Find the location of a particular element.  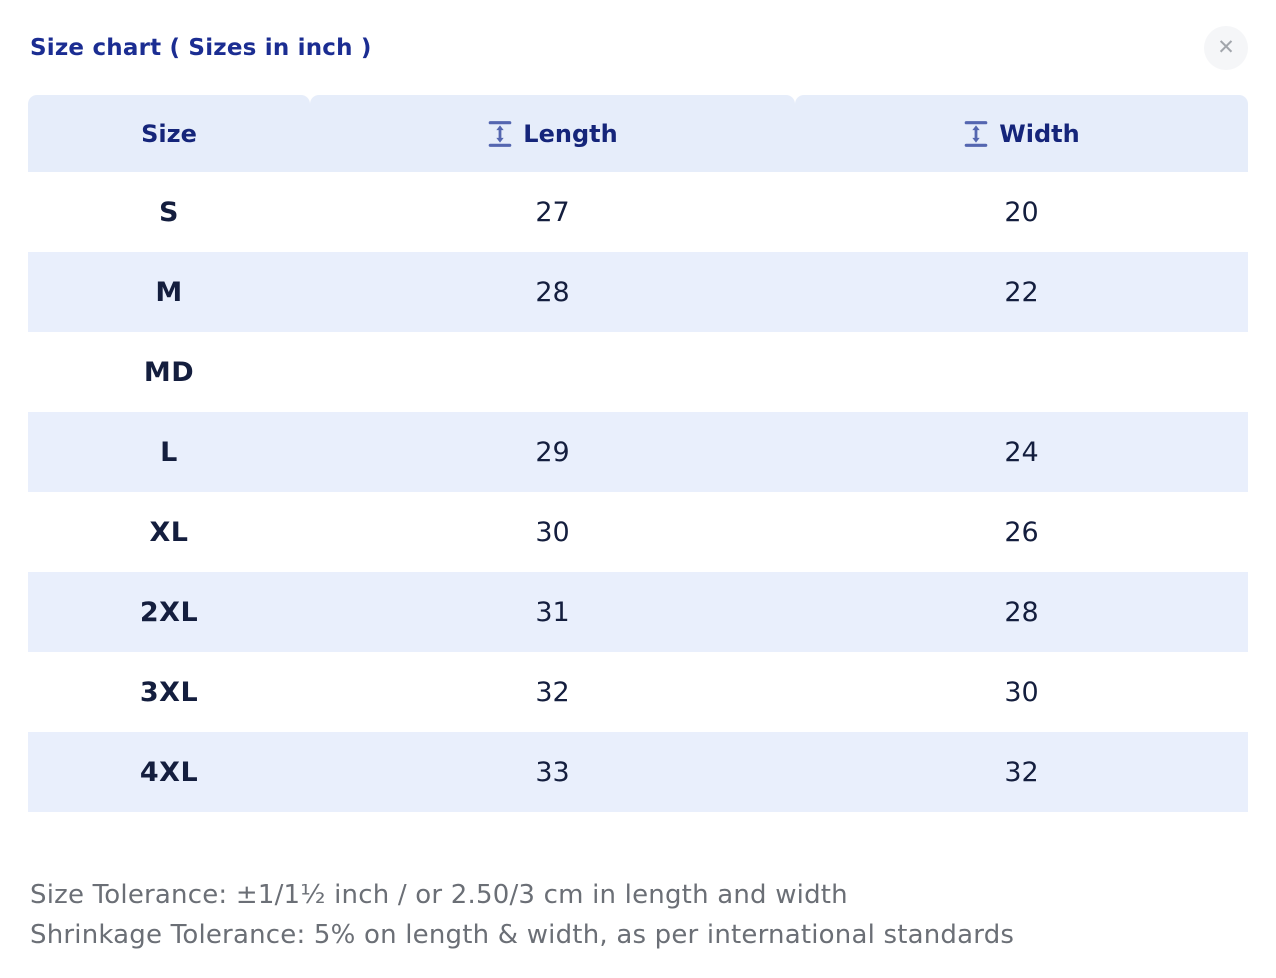

size-cell: XL is located at coordinates (169, 532).